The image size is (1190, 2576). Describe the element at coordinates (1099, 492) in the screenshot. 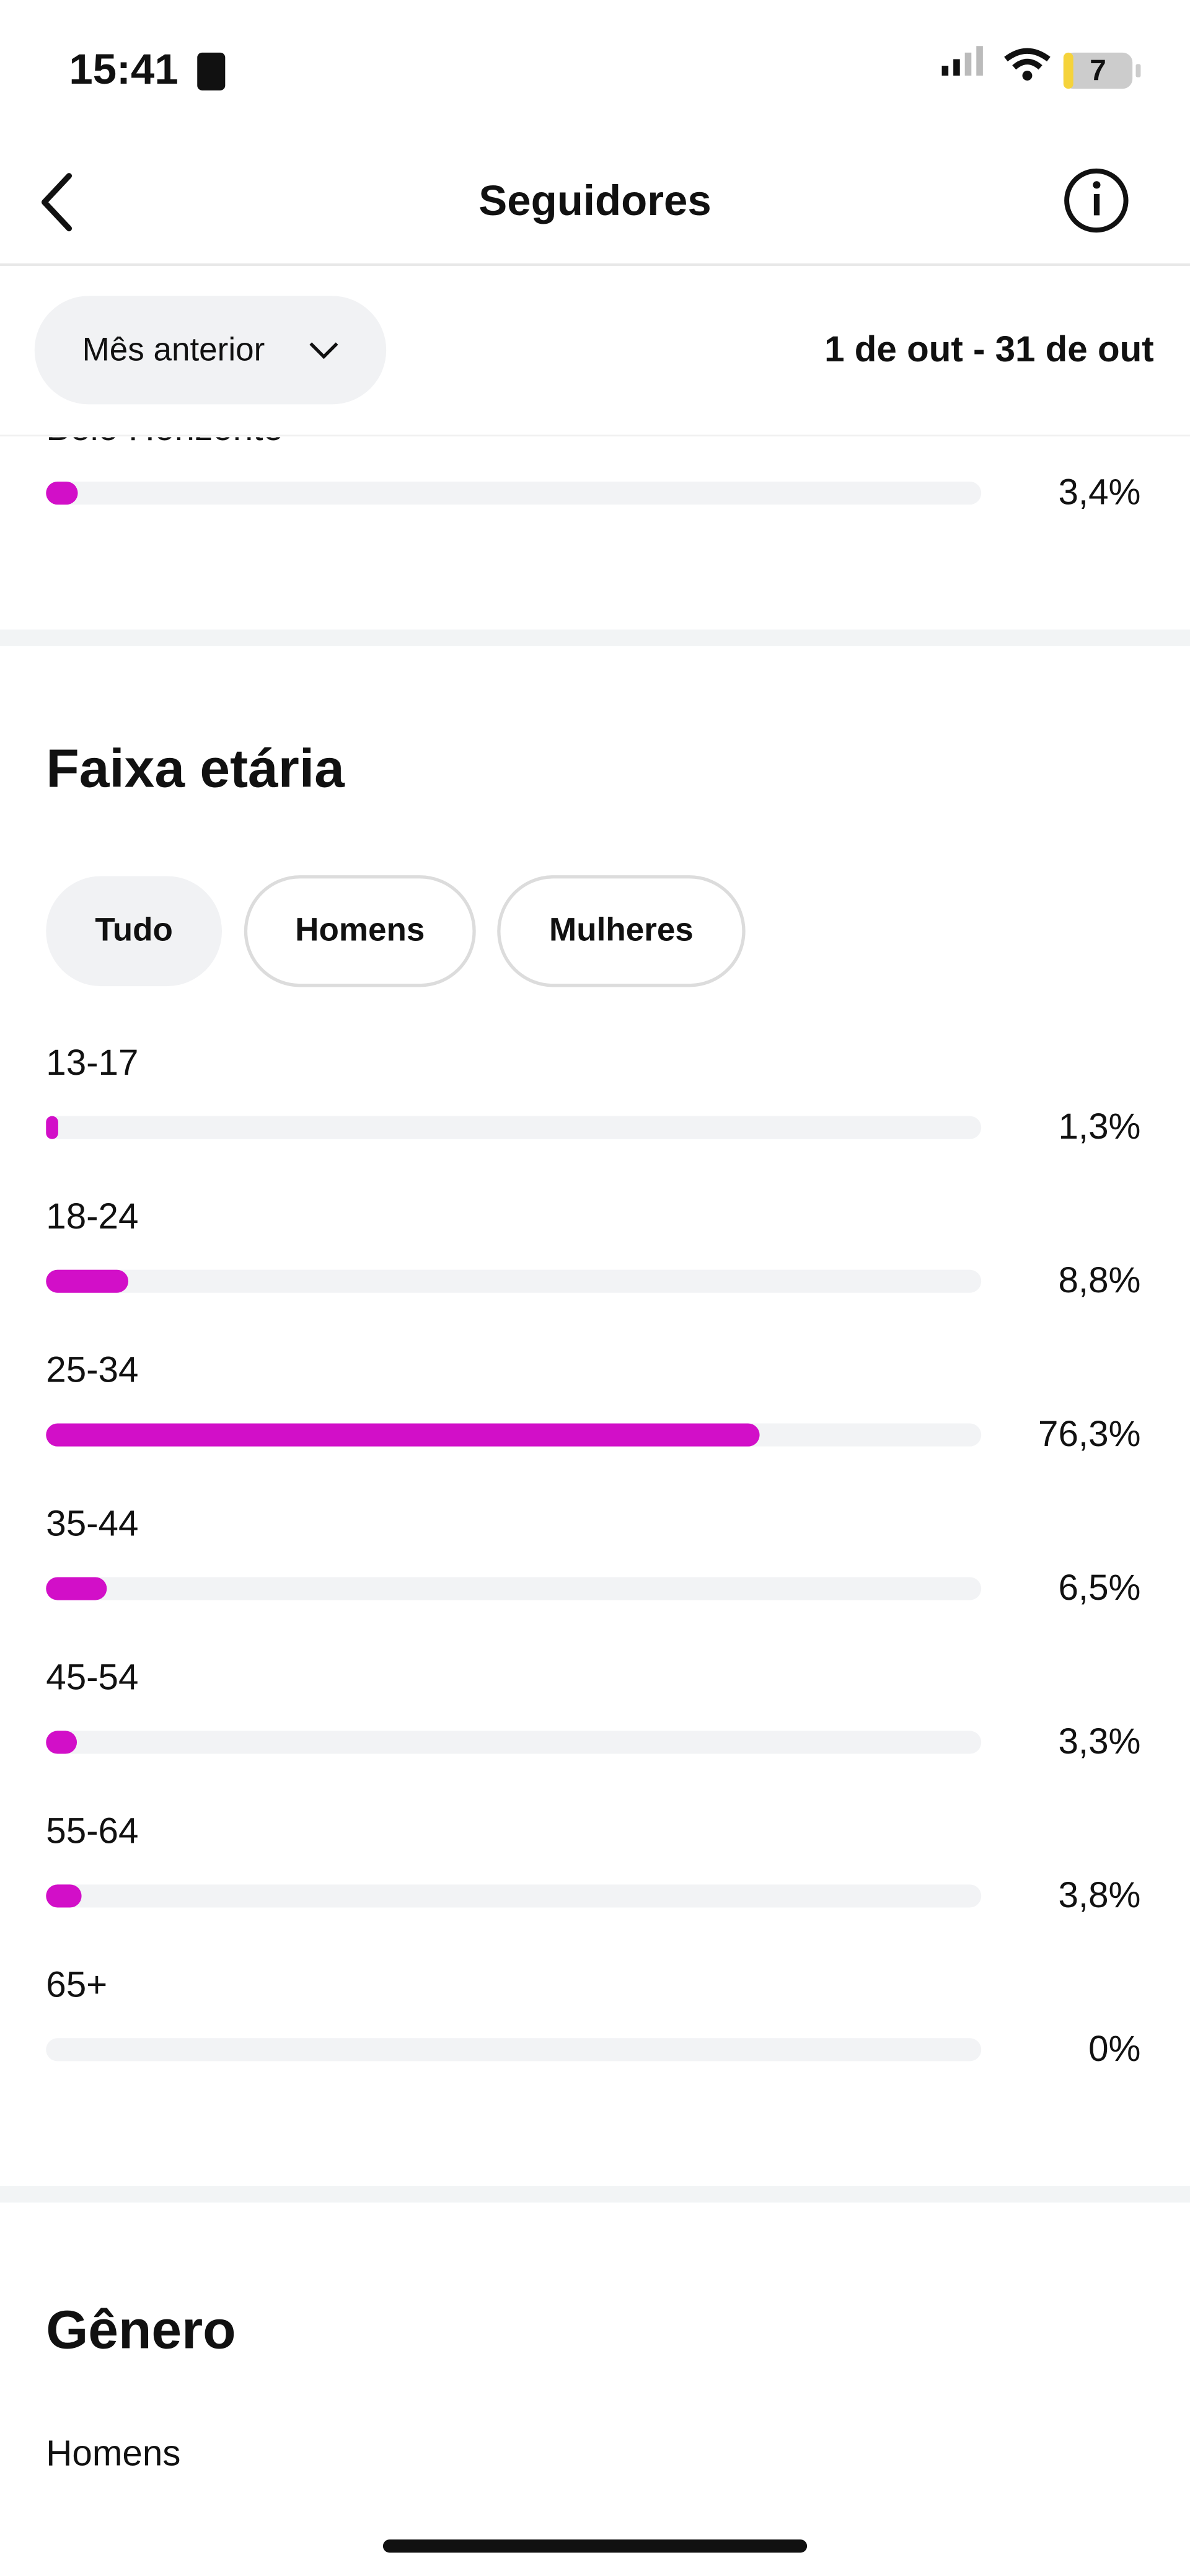

I see `bar-value-label: 3,4%` at that location.